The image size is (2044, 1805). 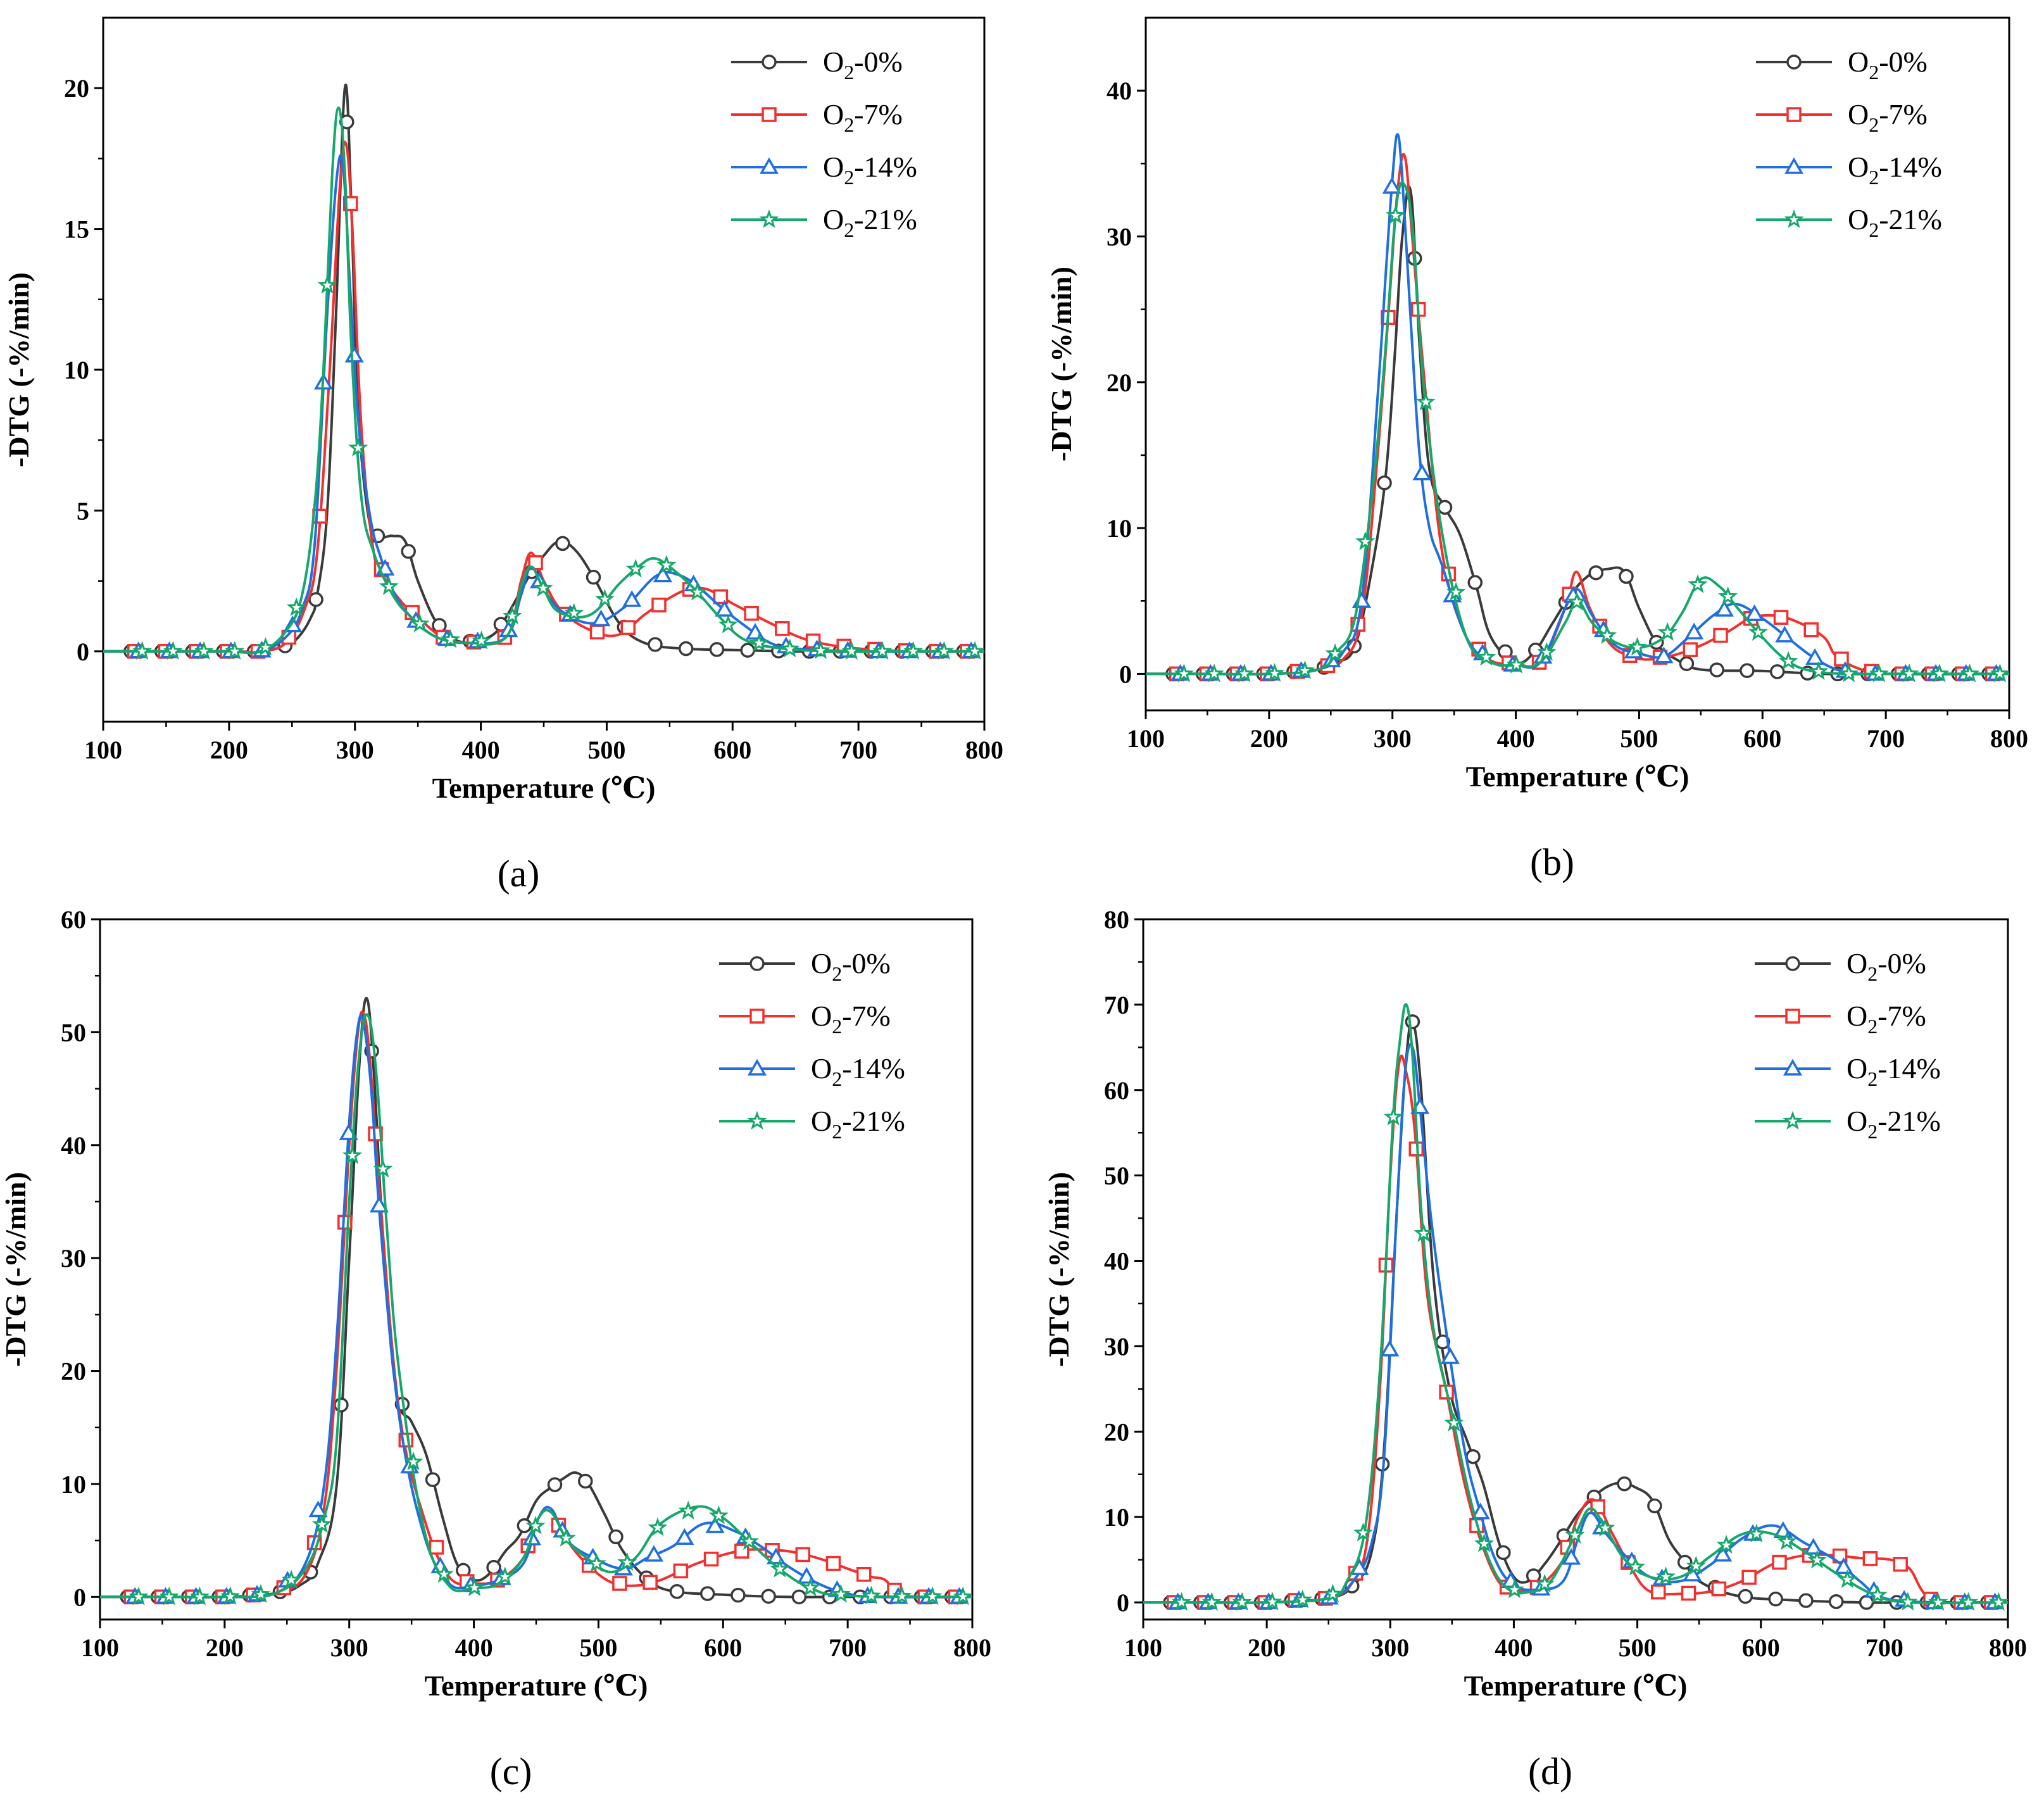 I want to click on x-tick-label: 700, so click(x=1886, y=739).